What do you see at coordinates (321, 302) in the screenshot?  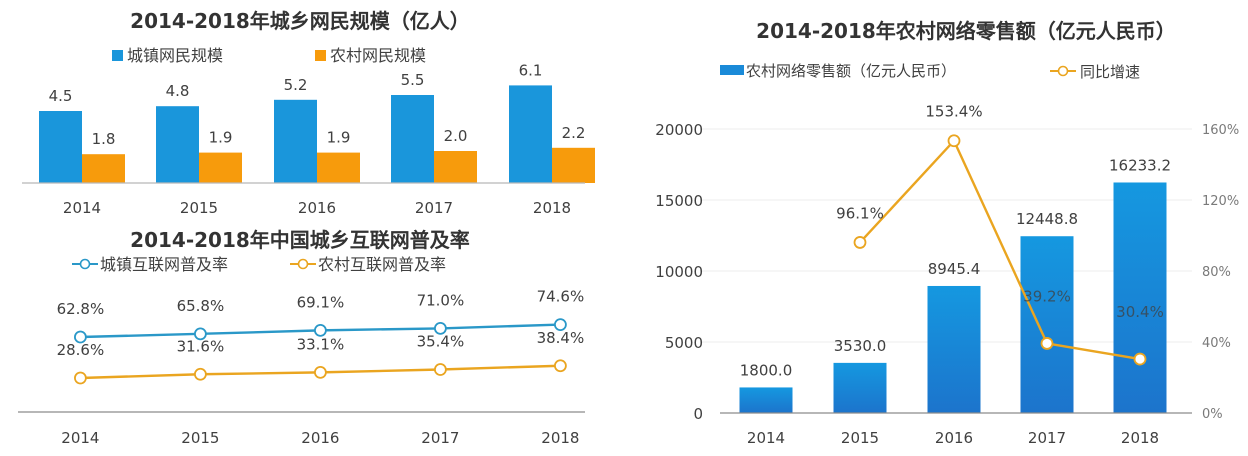 I see `data-label: 69.1%` at bounding box center [321, 302].